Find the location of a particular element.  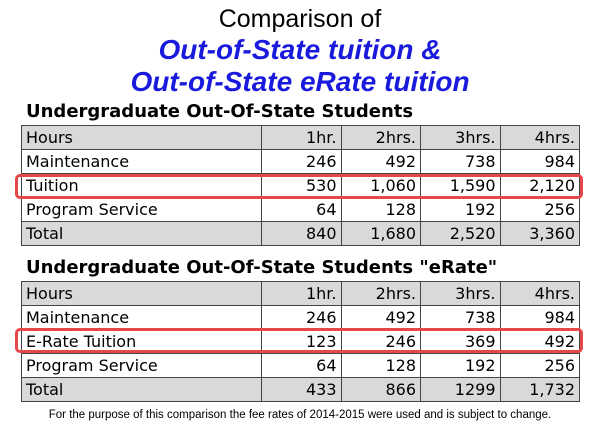

table-cell: 3,360 is located at coordinates (539, 233).